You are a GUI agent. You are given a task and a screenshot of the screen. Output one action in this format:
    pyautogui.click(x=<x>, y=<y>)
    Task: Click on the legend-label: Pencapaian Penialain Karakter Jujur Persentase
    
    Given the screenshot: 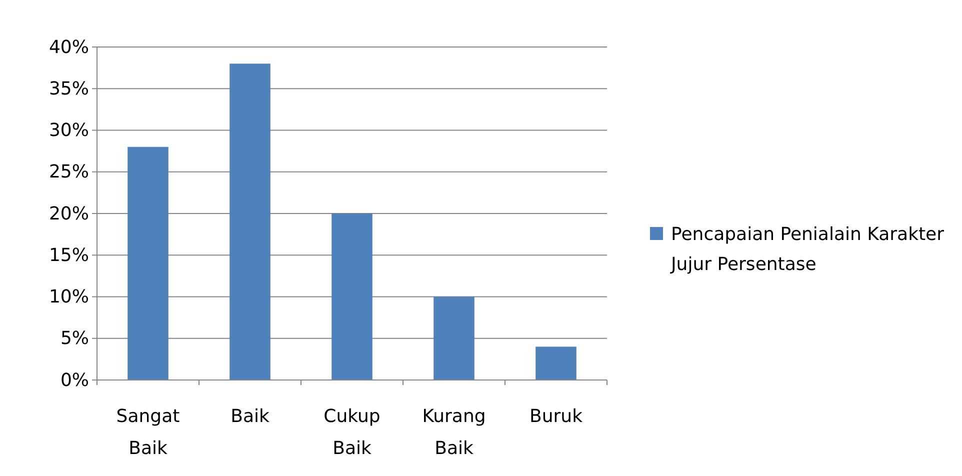 What is the action you would take?
    pyautogui.click(x=807, y=249)
    